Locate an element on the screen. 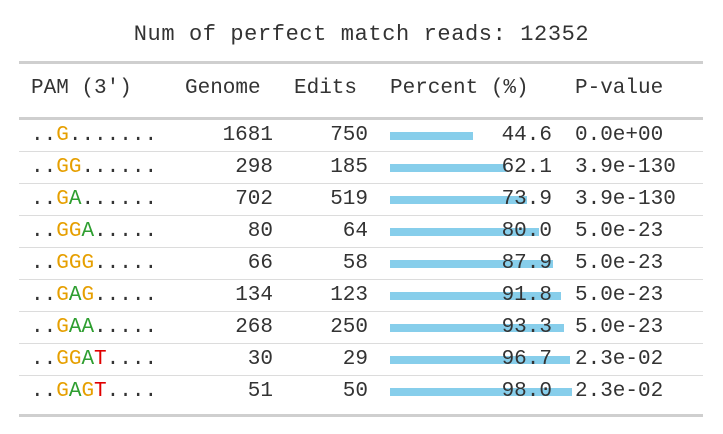 The image size is (723, 434). table-row: ..G....... 1681 750 44.6 0.0e+00 is located at coordinates (361, 136).